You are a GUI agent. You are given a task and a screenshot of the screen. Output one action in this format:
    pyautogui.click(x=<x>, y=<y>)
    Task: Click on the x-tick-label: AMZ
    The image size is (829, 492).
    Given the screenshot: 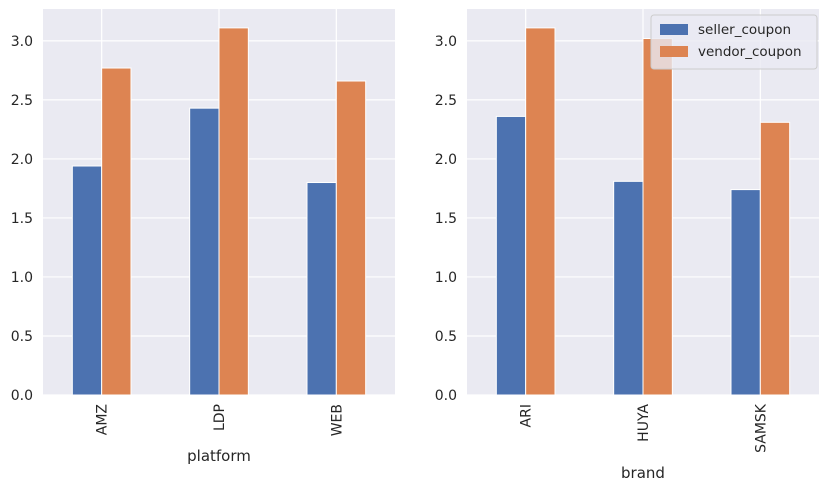 What is the action you would take?
    pyautogui.click(x=103, y=419)
    